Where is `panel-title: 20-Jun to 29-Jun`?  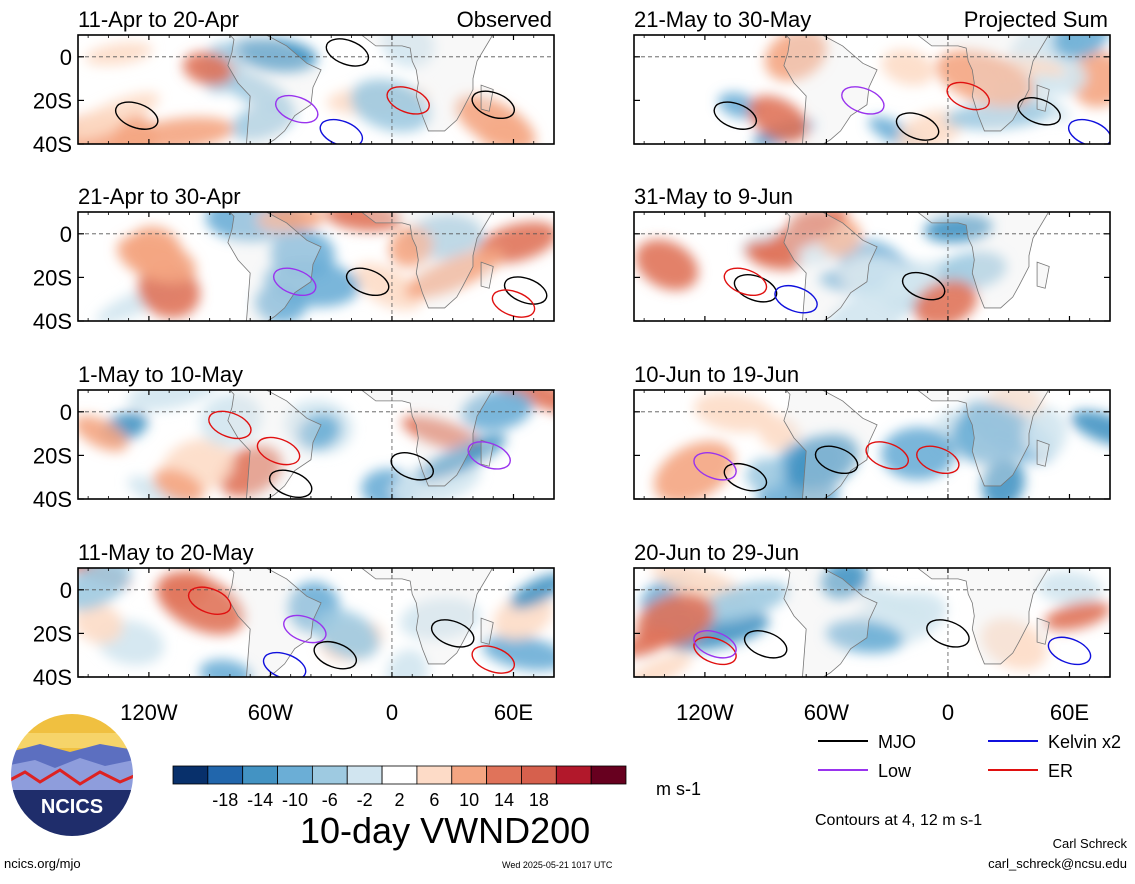 panel-title: 20-Jun to 29-Jun is located at coordinates (716, 552).